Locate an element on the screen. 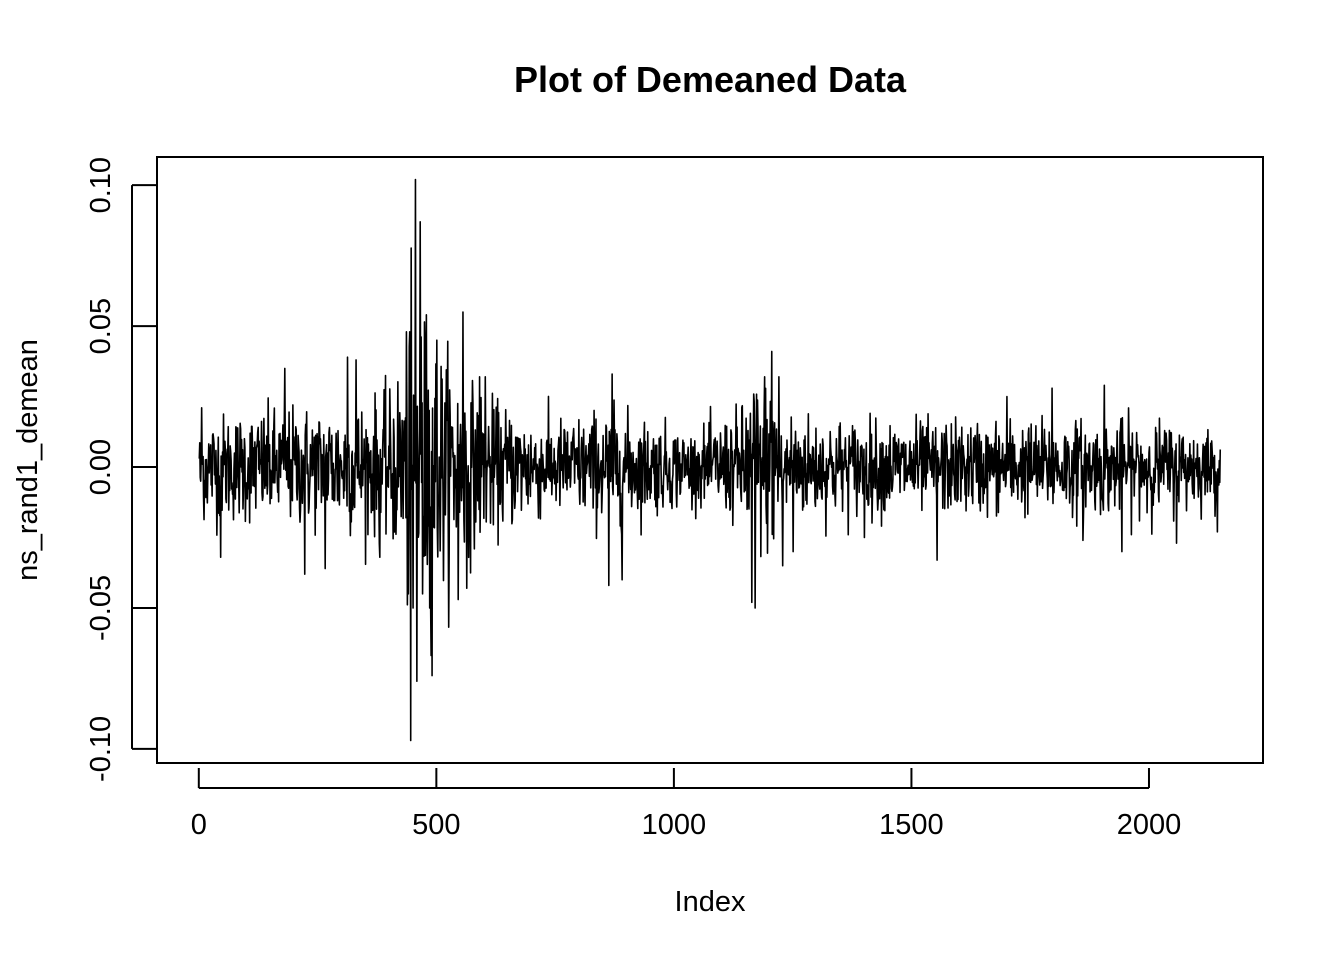  y-axis-label: ns_rand1_demean is located at coordinates (28, 460).